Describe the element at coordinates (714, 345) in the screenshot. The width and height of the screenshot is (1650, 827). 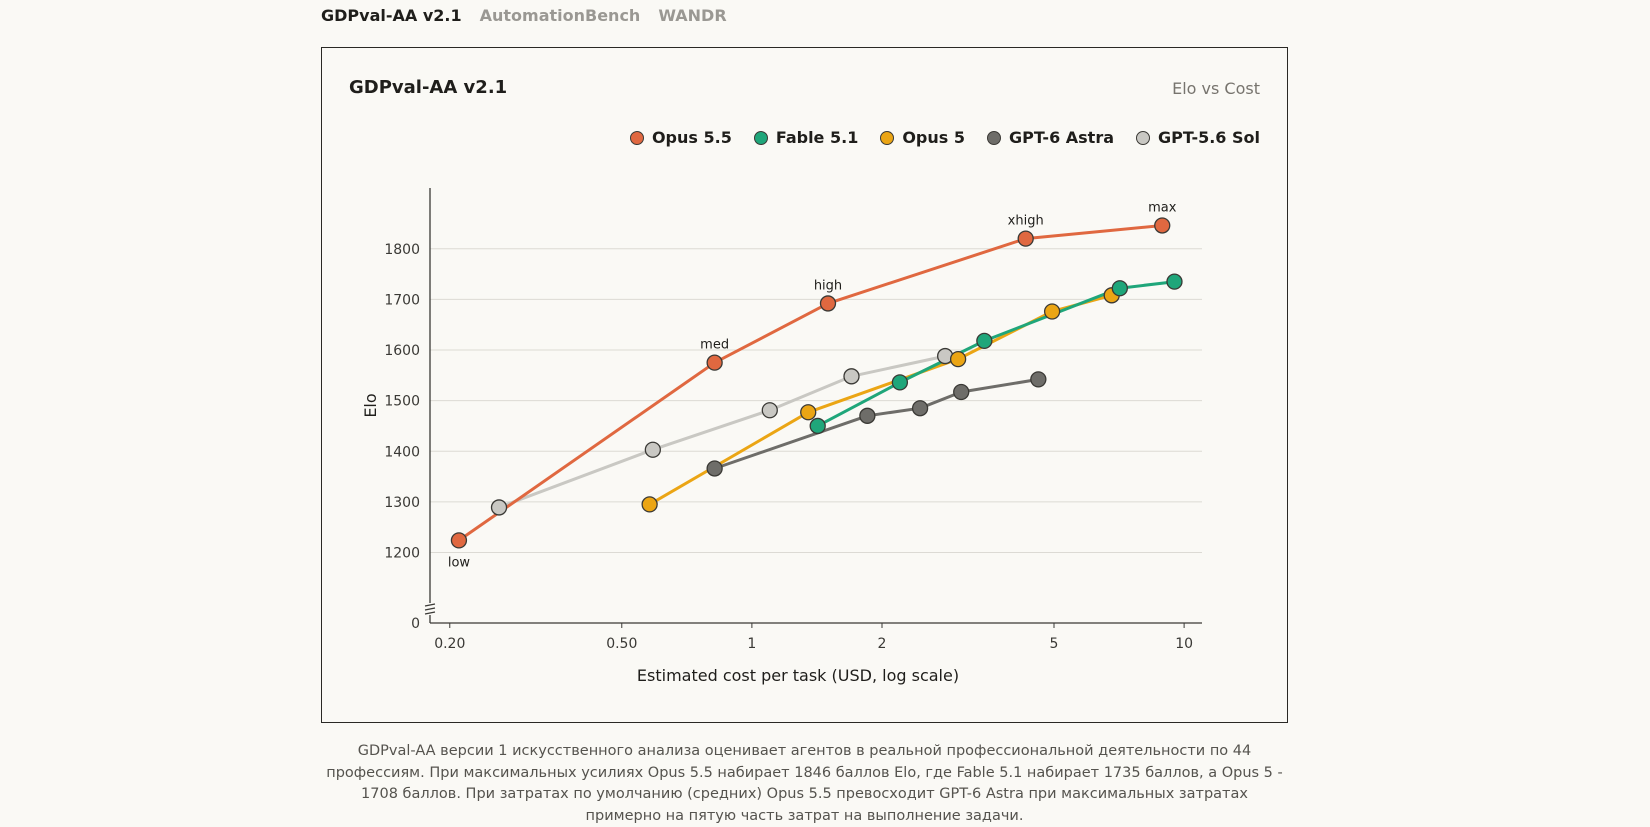
I see `point-label: med` at that location.